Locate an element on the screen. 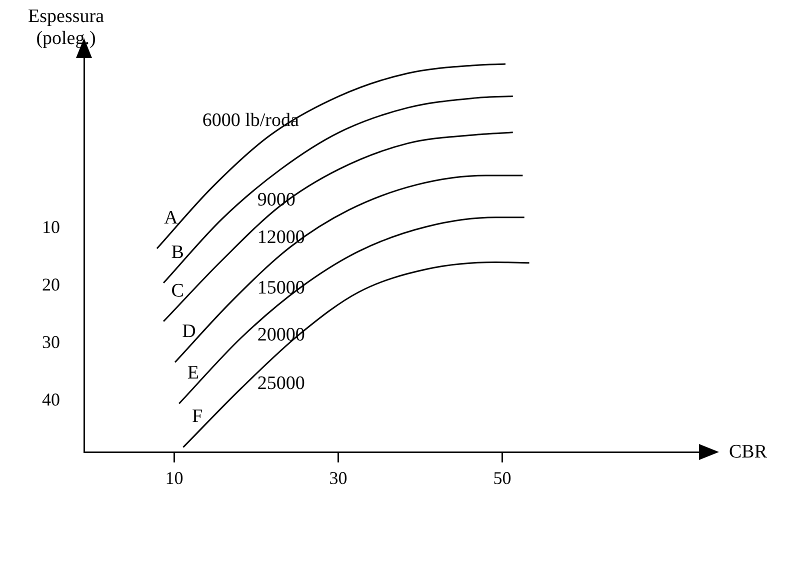 This screenshot has width=792, height=566. x-tick-label: 30 is located at coordinates (338, 478).